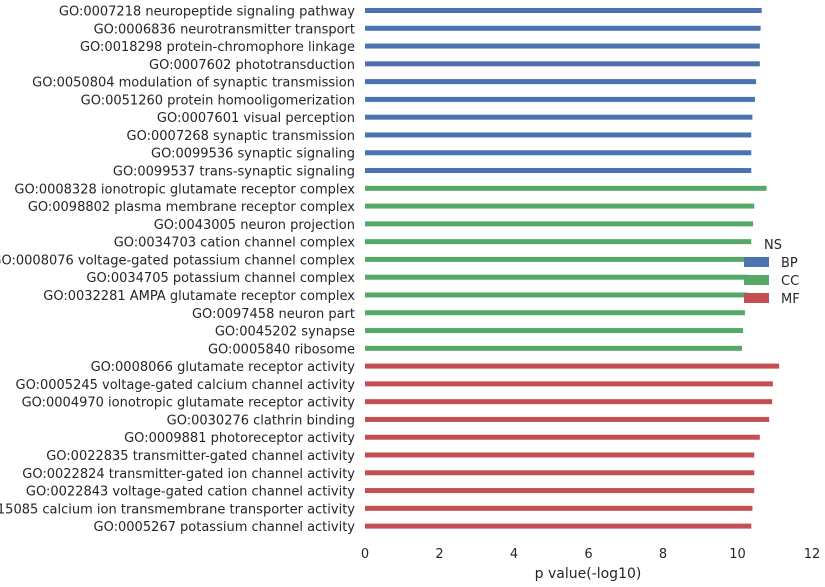 This screenshot has width=825, height=587. Describe the element at coordinates (234, 172) in the screenshot. I see `category-label: GO:0099537 trans-synaptic signaling` at that location.